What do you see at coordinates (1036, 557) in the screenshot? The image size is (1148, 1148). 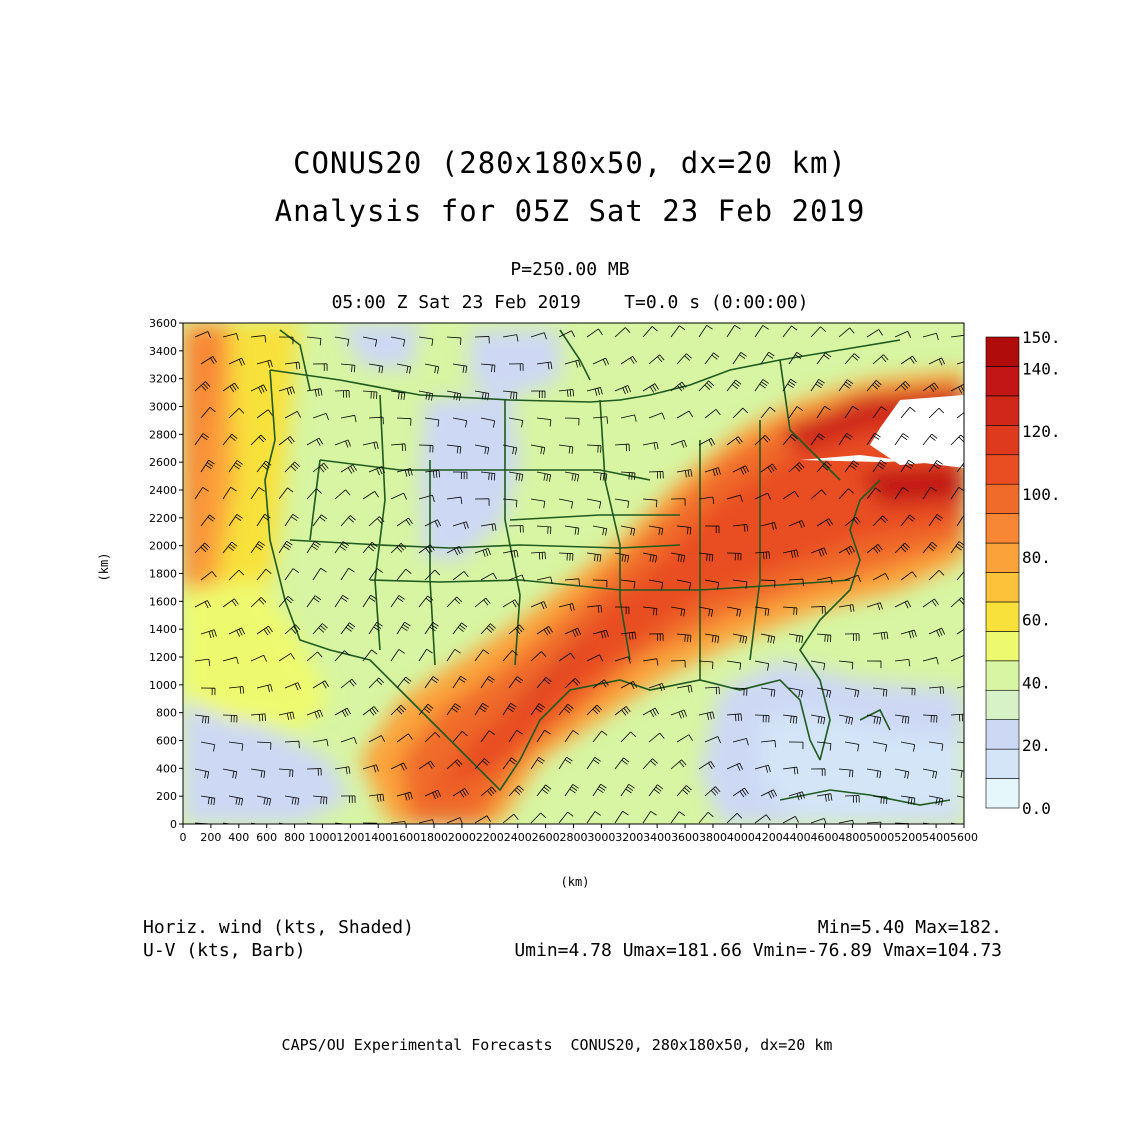 I see `colorbar-label: 80.` at bounding box center [1036, 557].